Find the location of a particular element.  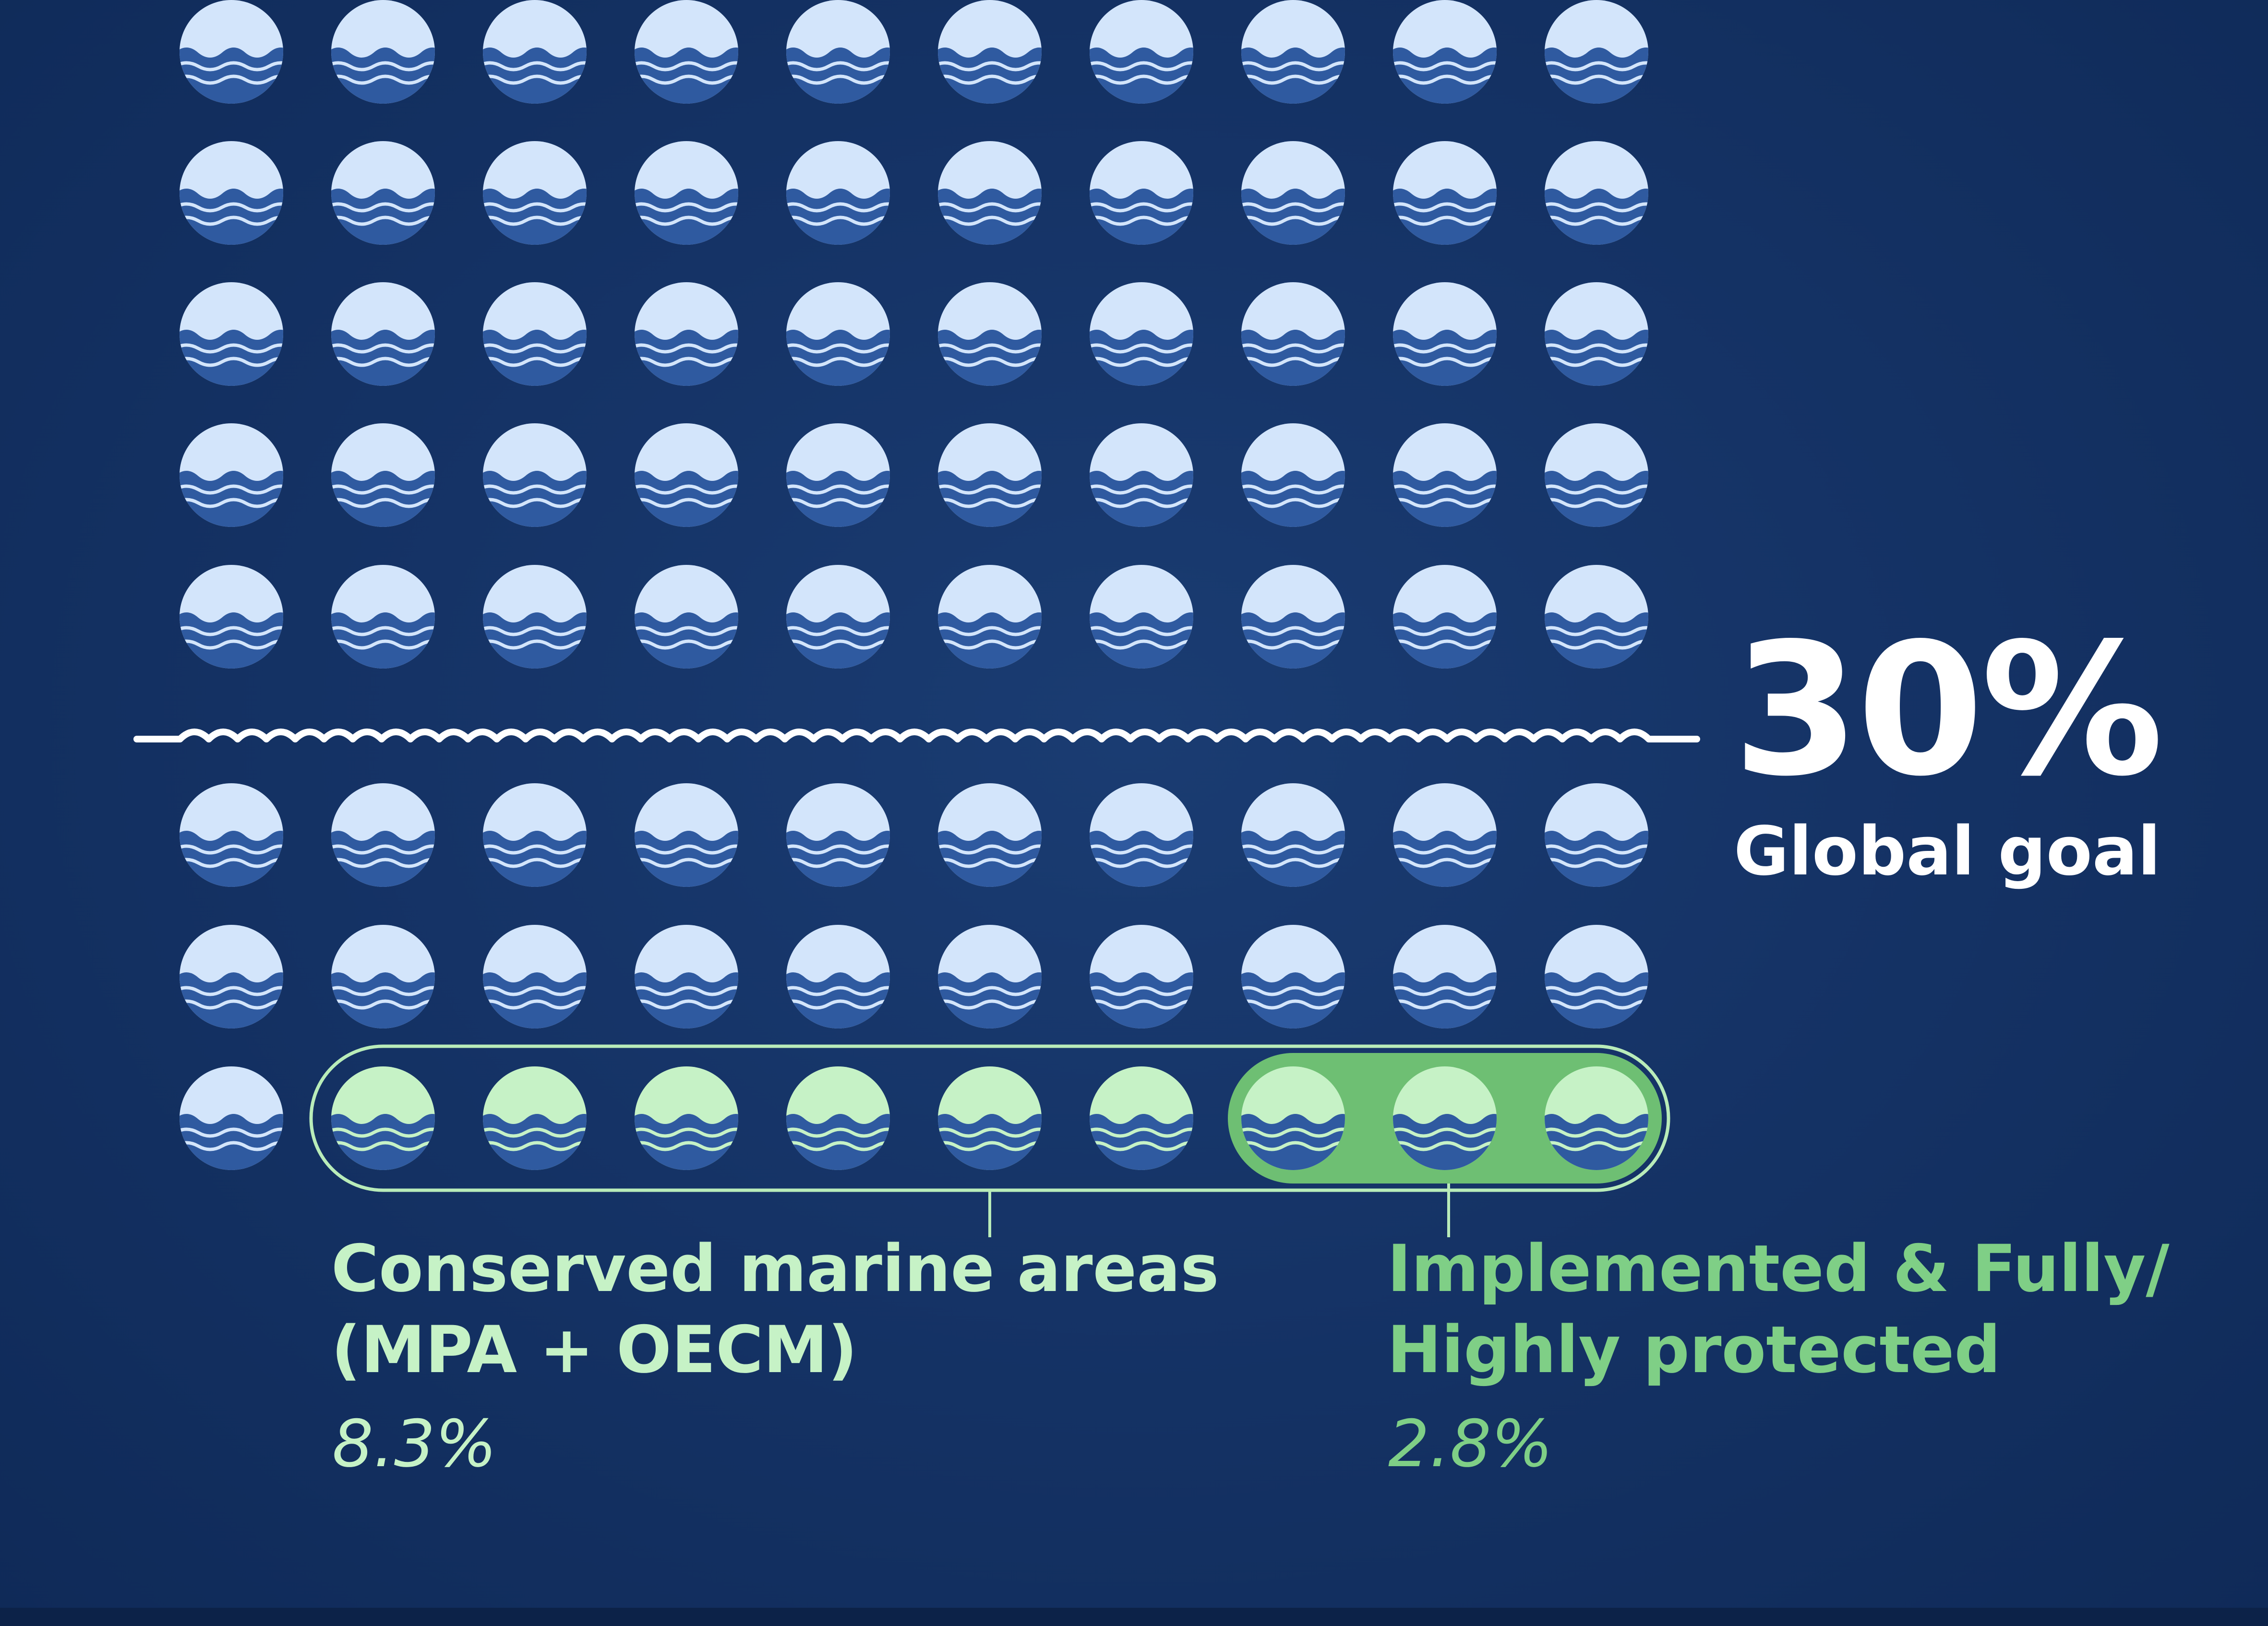

conserved-label-line1: Conserved marine areas is located at coordinates (775, 1268).